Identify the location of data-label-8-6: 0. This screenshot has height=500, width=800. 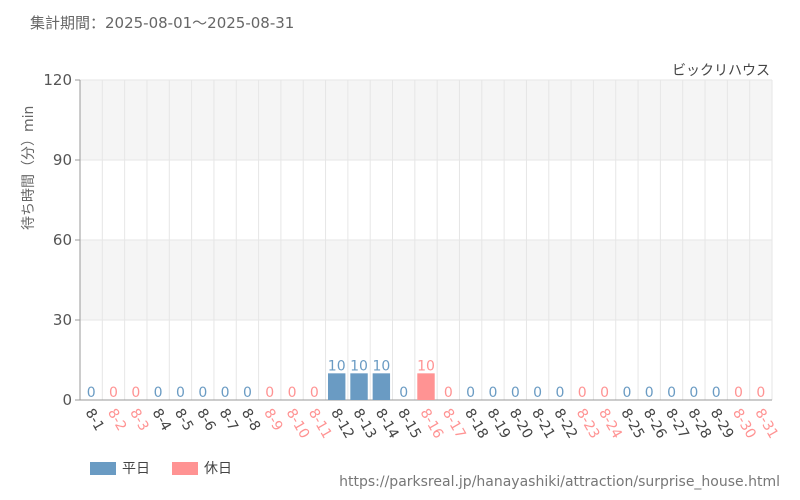
(202, 393).